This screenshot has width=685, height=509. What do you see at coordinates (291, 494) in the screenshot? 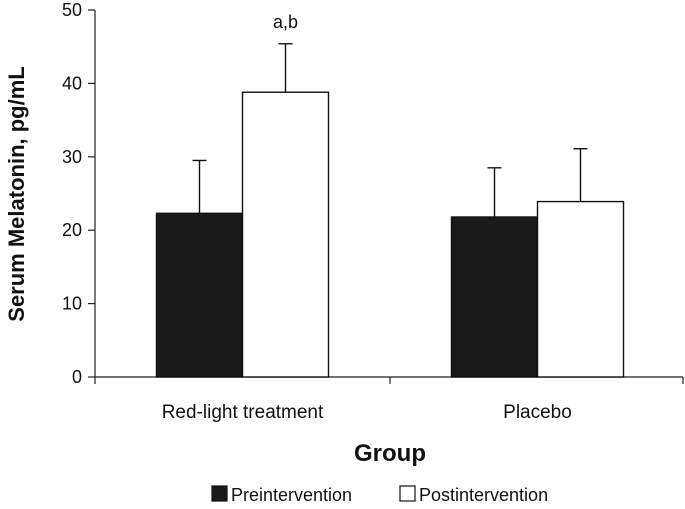
I see `legend-label-0: Preintervention` at bounding box center [291, 494].